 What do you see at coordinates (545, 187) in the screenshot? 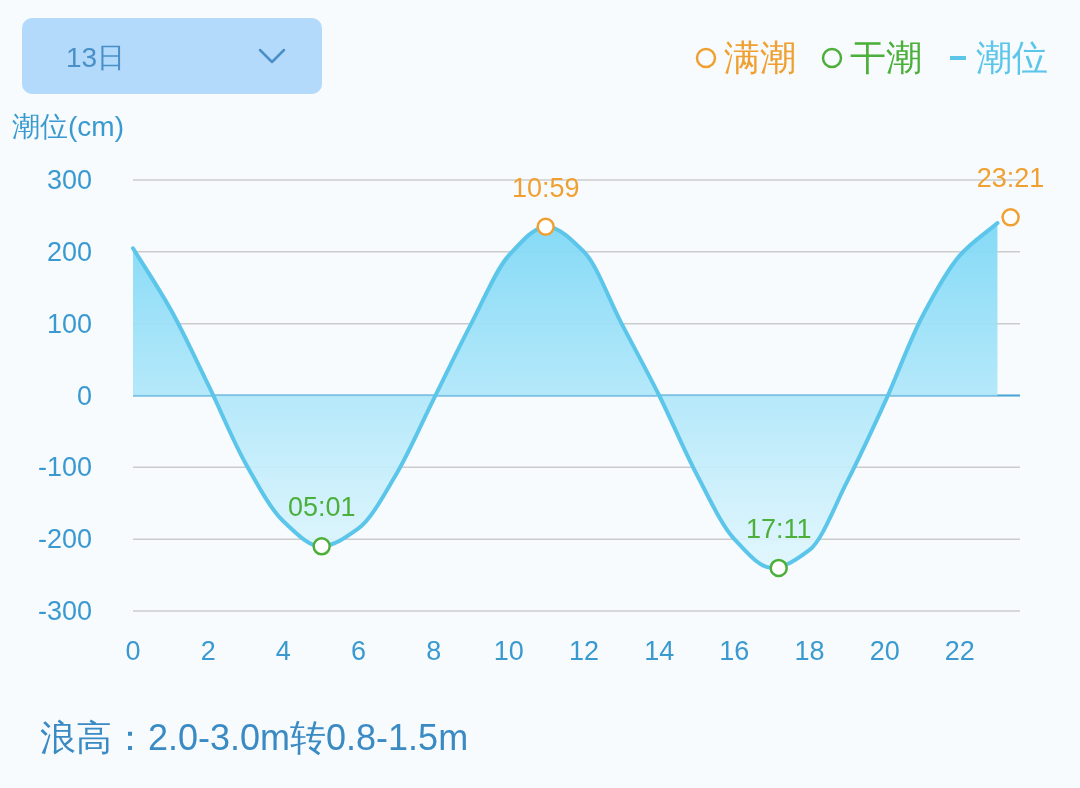
I see `annotation: 10:59` at bounding box center [545, 187].